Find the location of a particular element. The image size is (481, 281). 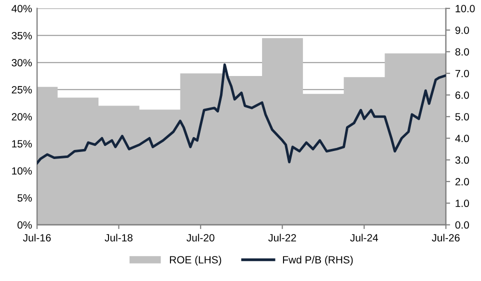

y-tick-label: 30% is located at coordinates (22, 62).